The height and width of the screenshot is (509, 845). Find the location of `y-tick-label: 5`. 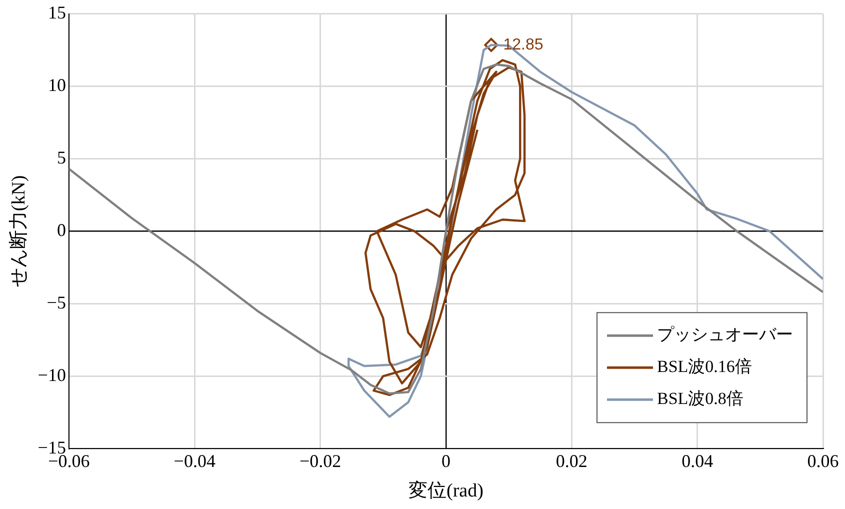

y-tick-label: 5 is located at coordinates (61, 157).